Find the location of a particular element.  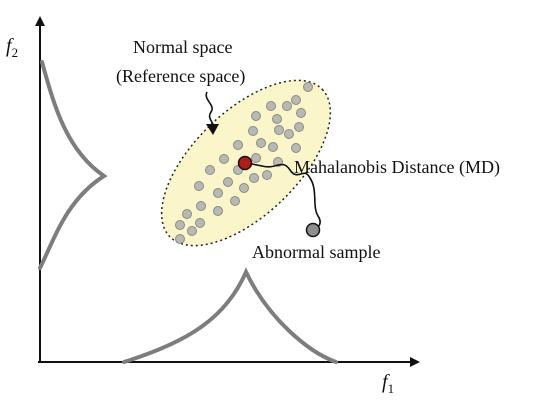

md-connector is located at coordinates (283, 196).